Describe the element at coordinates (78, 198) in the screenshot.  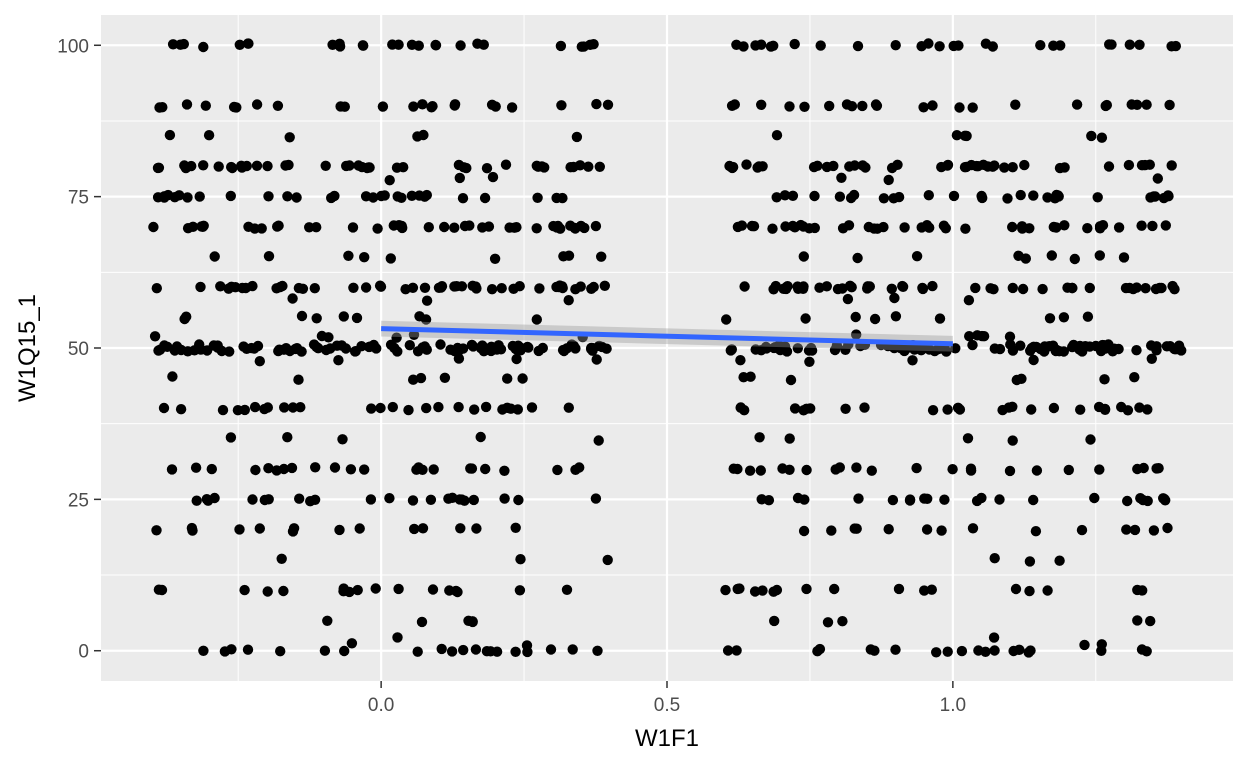
I see `y-tick-label: 75` at that location.